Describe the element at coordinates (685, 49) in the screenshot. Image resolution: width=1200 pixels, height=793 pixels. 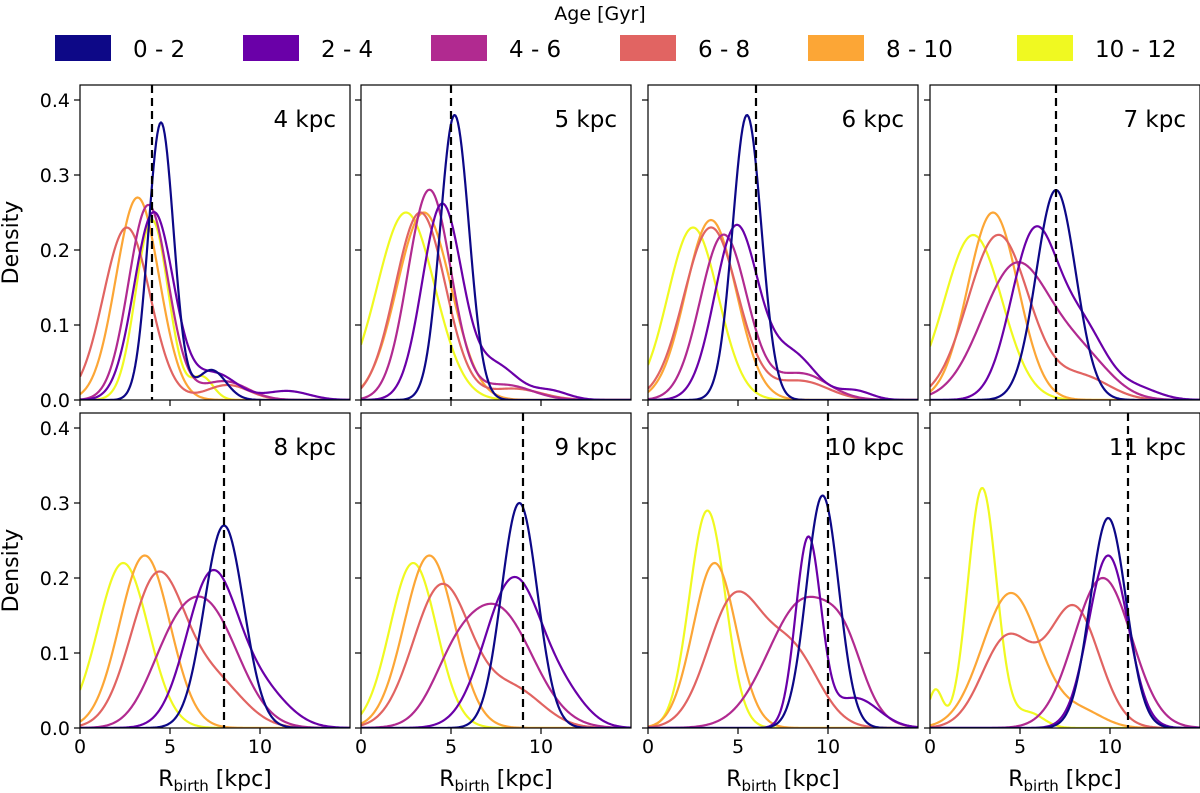
I see `legend-entry: 6 - 8` at that location.